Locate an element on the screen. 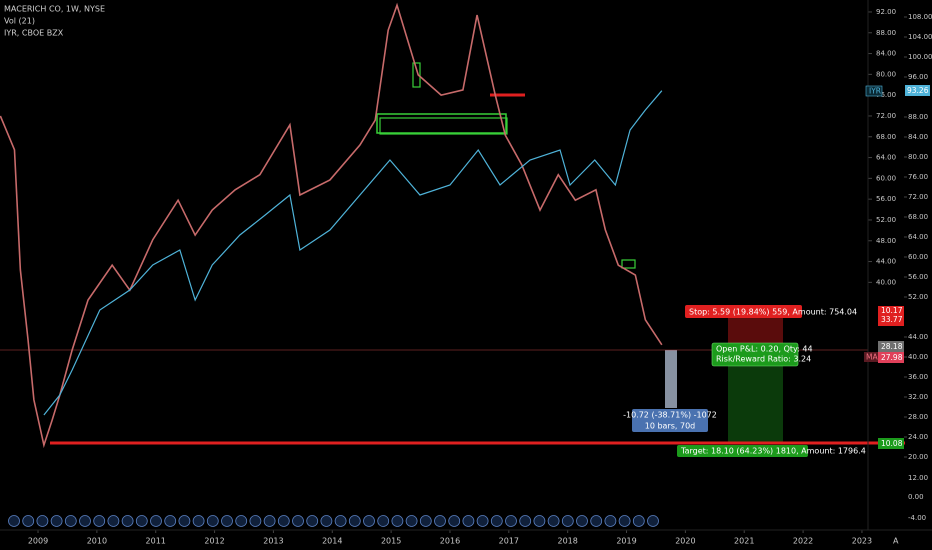 The width and height of the screenshot is (932, 550). measure-box is located at coordinates (670, 420).